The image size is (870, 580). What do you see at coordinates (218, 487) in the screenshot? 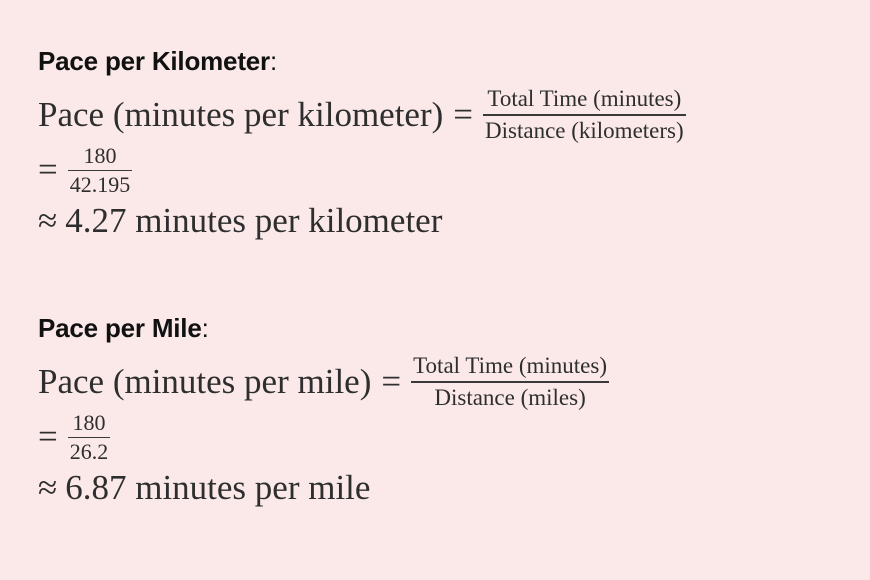
I see `result-text: 6.87 minutes per mile` at bounding box center [218, 487].